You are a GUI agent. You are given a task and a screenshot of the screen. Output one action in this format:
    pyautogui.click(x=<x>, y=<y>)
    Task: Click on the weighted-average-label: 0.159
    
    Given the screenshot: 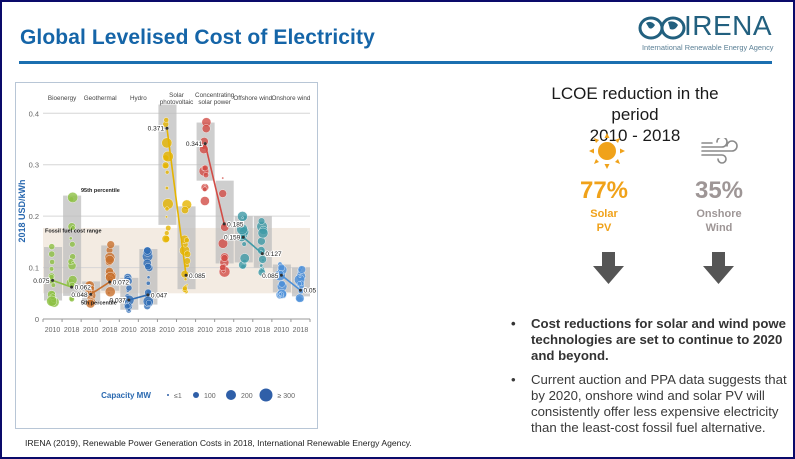 What is the action you would take?
    pyautogui.click(x=232, y=238)
    